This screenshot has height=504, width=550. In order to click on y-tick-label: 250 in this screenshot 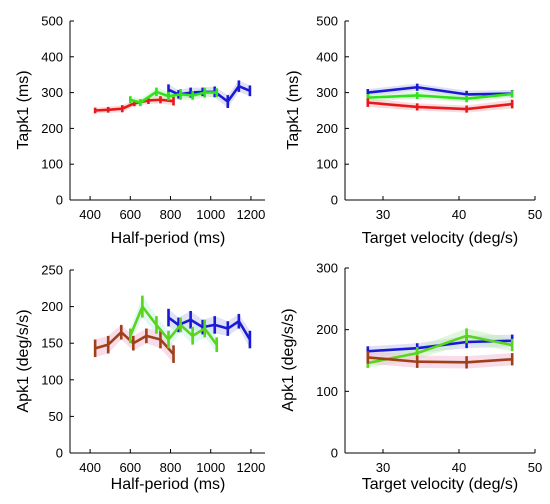, I will do `click(52, 270)`.